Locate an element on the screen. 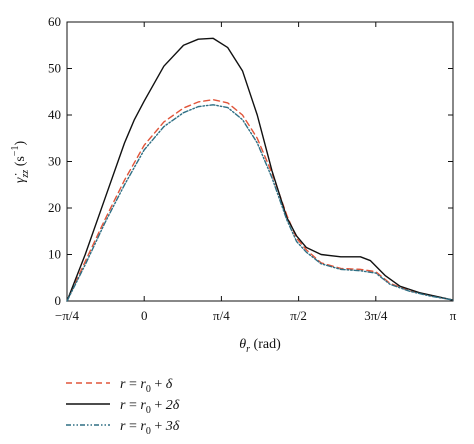 The image size is (474, 444). y-tick-label: 50 is located at coordinates (54, 68).